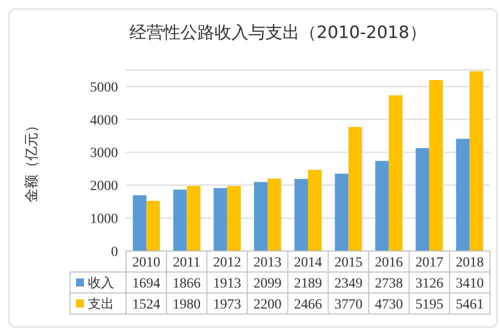  I want to click on data-label: 5461, so click(470, 304).